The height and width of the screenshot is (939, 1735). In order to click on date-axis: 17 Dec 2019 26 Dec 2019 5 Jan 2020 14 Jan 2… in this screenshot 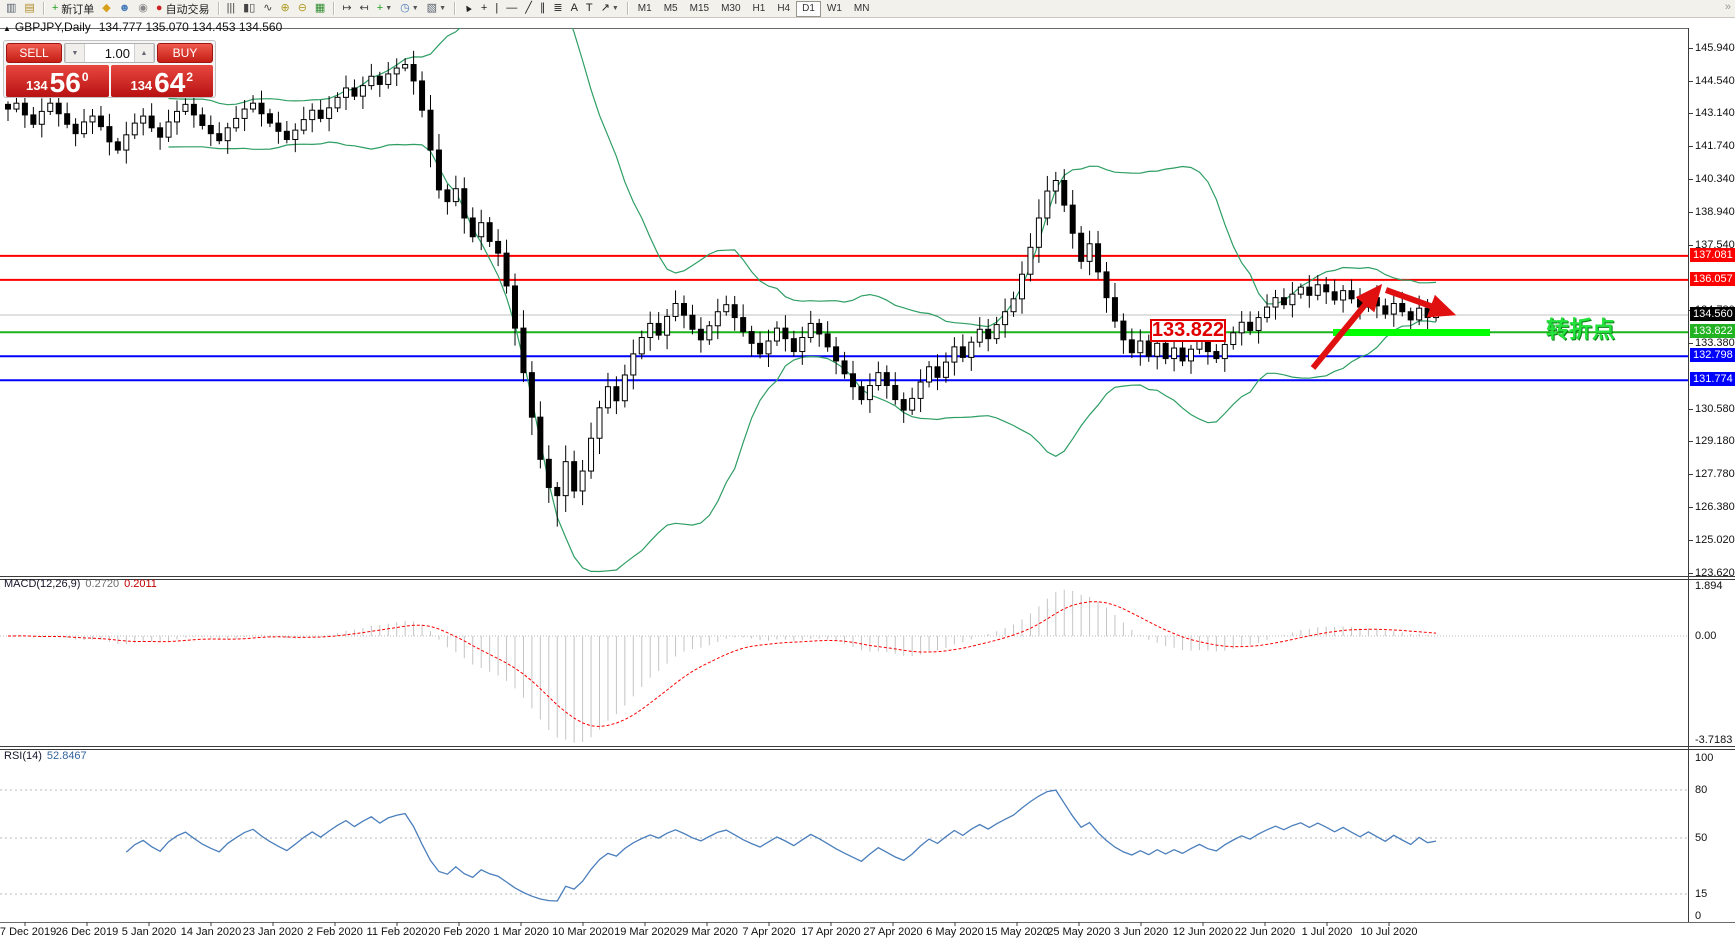, I will do `click(844, 930)`.